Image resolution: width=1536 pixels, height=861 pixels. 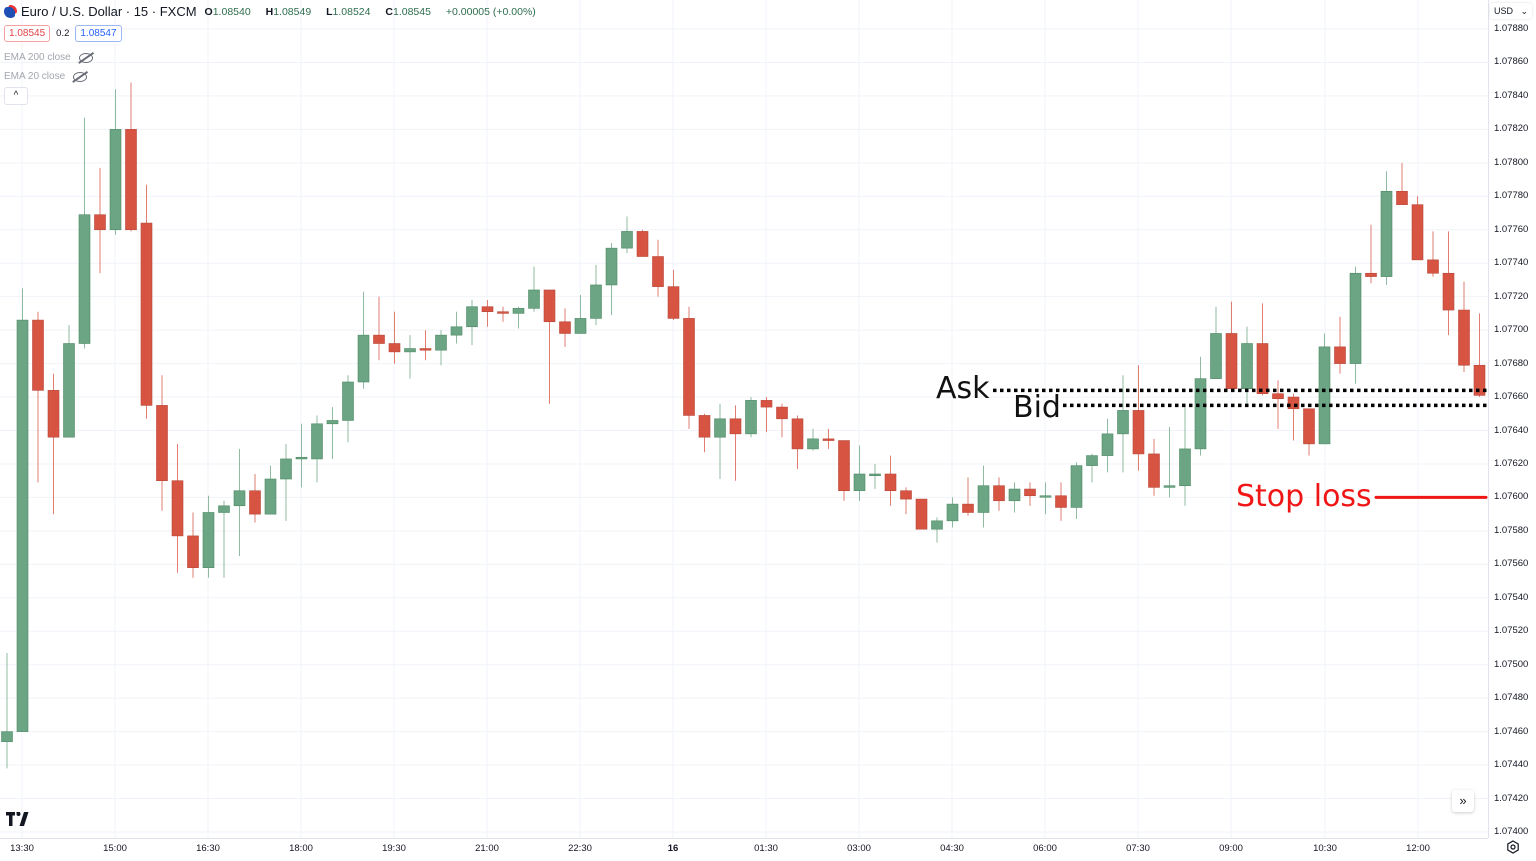 I want to click on price-tick-label: 1.07680, so click(x=1511, y=363).